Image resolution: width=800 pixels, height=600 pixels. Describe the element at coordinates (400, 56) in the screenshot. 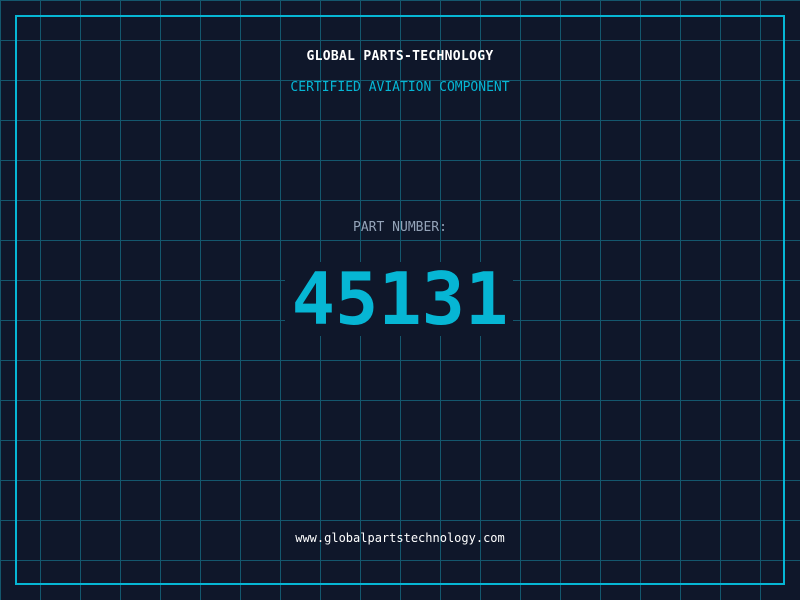

I see `company-title: GLOBAL PARTS-TECHNOLOGY` at that location.